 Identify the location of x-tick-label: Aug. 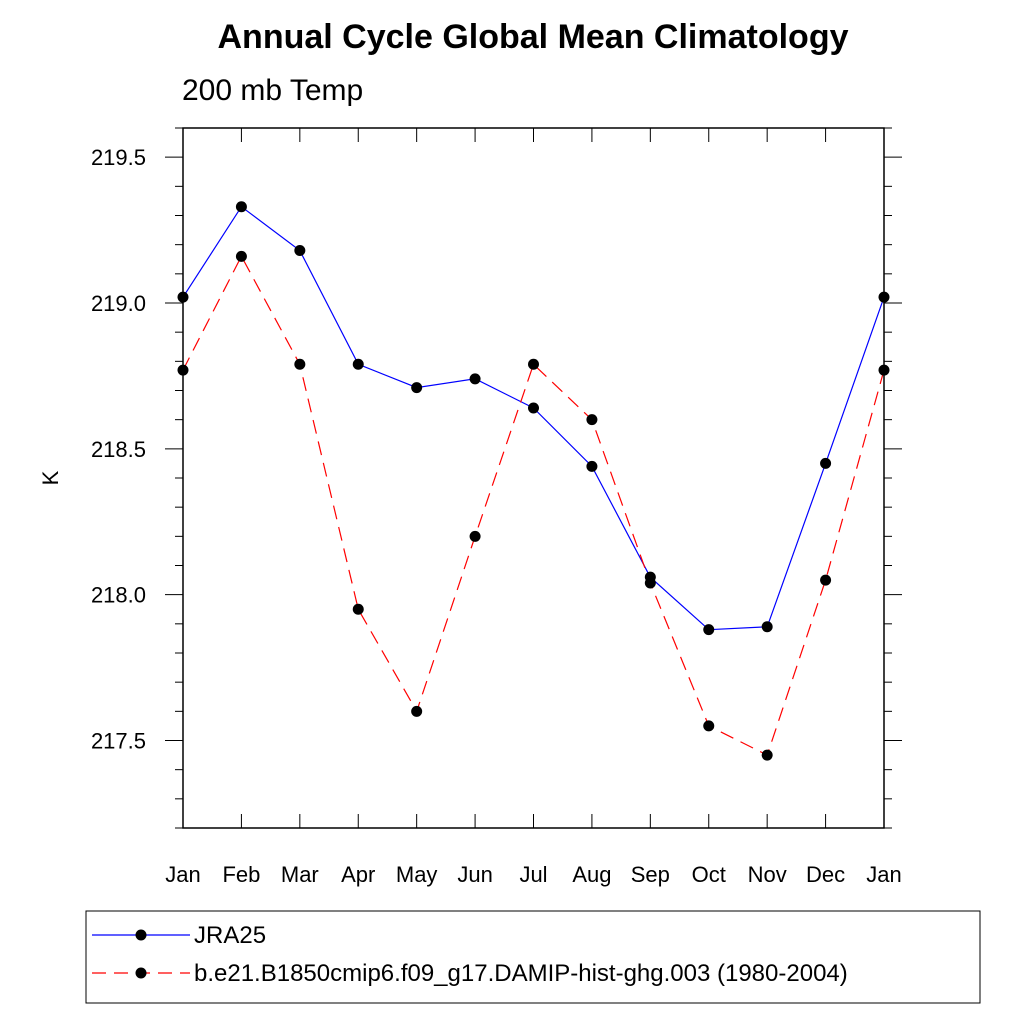
(591, 874).